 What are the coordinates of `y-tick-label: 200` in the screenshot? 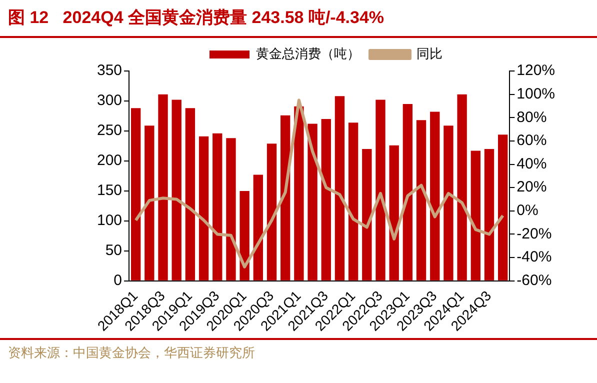 It's located at (109, 161).